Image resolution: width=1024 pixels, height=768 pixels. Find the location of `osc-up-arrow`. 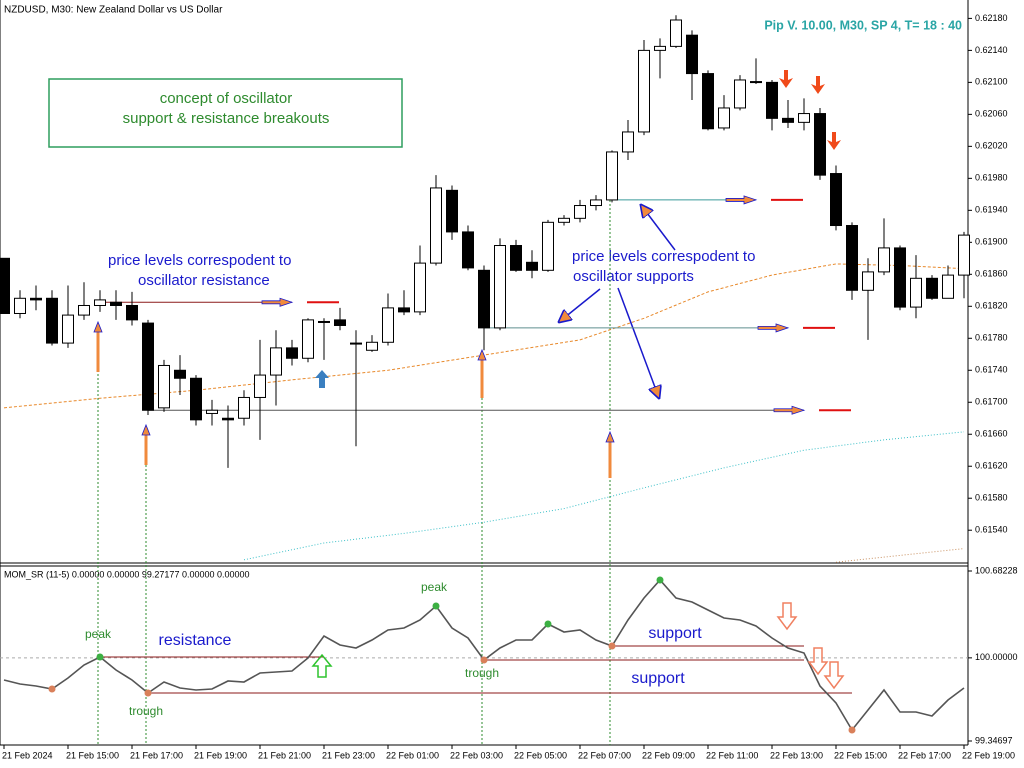

osc-up-arrow is located at coordinates (322, 665).